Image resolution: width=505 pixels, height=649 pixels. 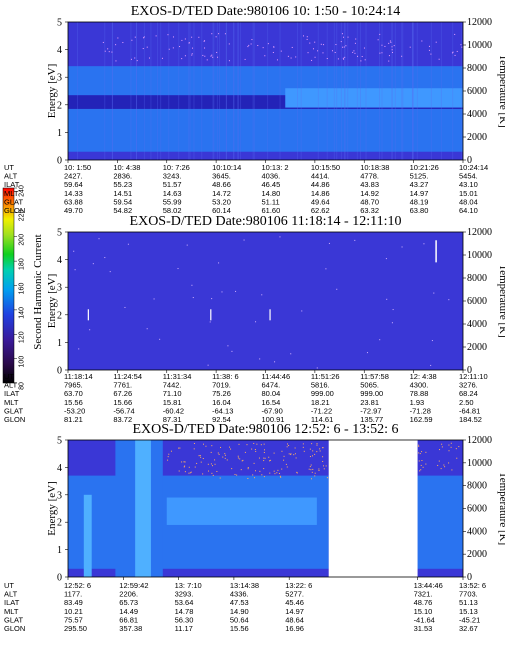 What do you see at coordinates (221, 402) in the screenshot?
I see `table-cell: 16.04` at bounding box center [221, 402].